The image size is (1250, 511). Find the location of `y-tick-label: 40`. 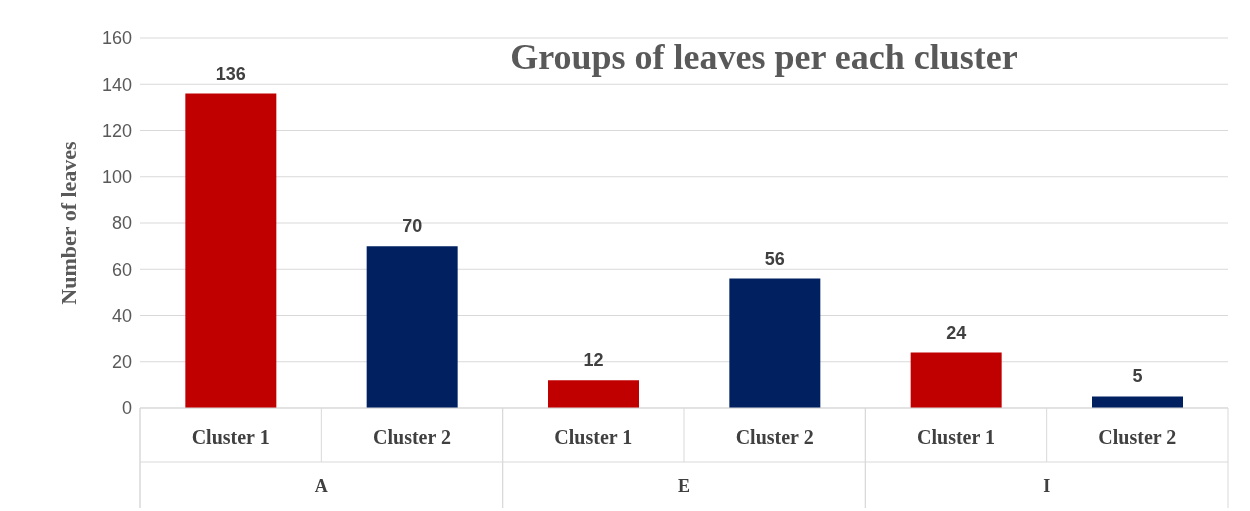

y-tick-label: 40 is located at coordinates (121, 315).